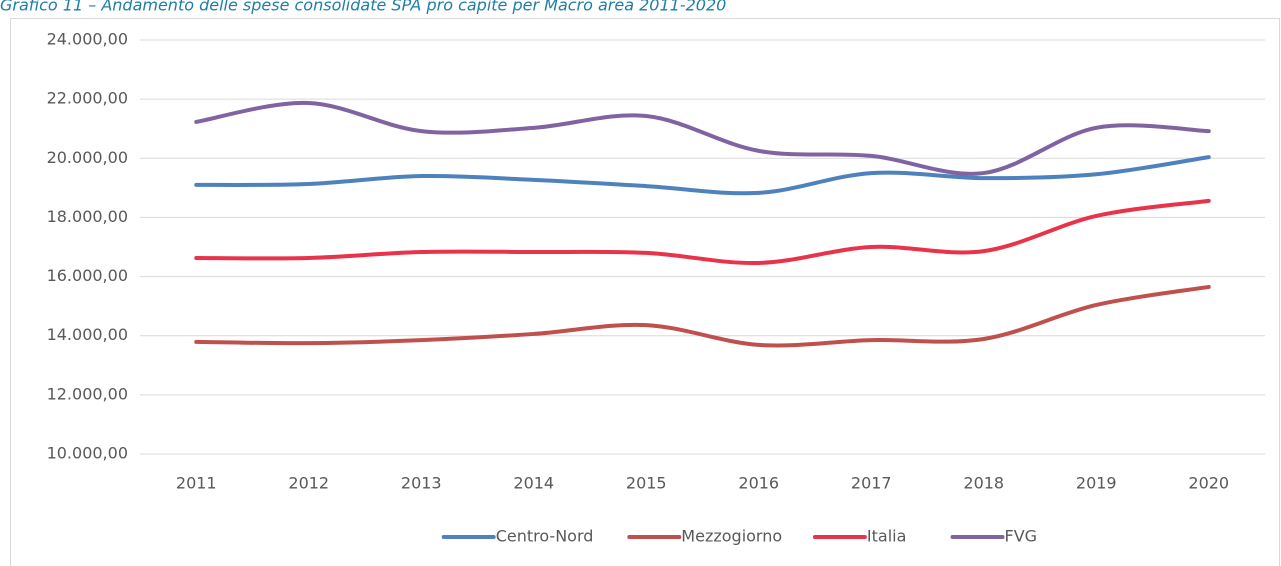 Image resolution: width=1281 pixels, height=566 pixels. Describe the element at coordinates (1096, 483) in the screenshot. I see `x-tick-label: 2019` at that location.